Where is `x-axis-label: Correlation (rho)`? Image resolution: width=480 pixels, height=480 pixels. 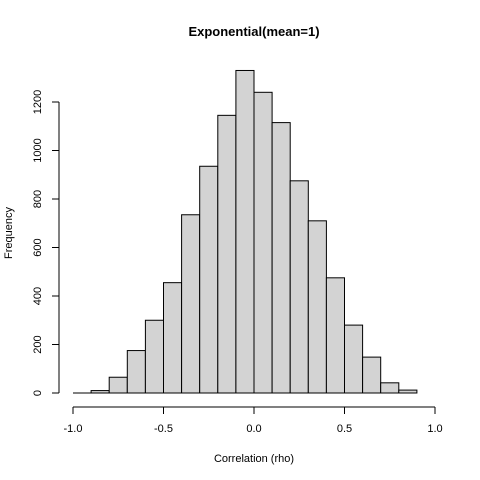 x-axis-label: Correlation (rho) is located at coordinates (254, 459).